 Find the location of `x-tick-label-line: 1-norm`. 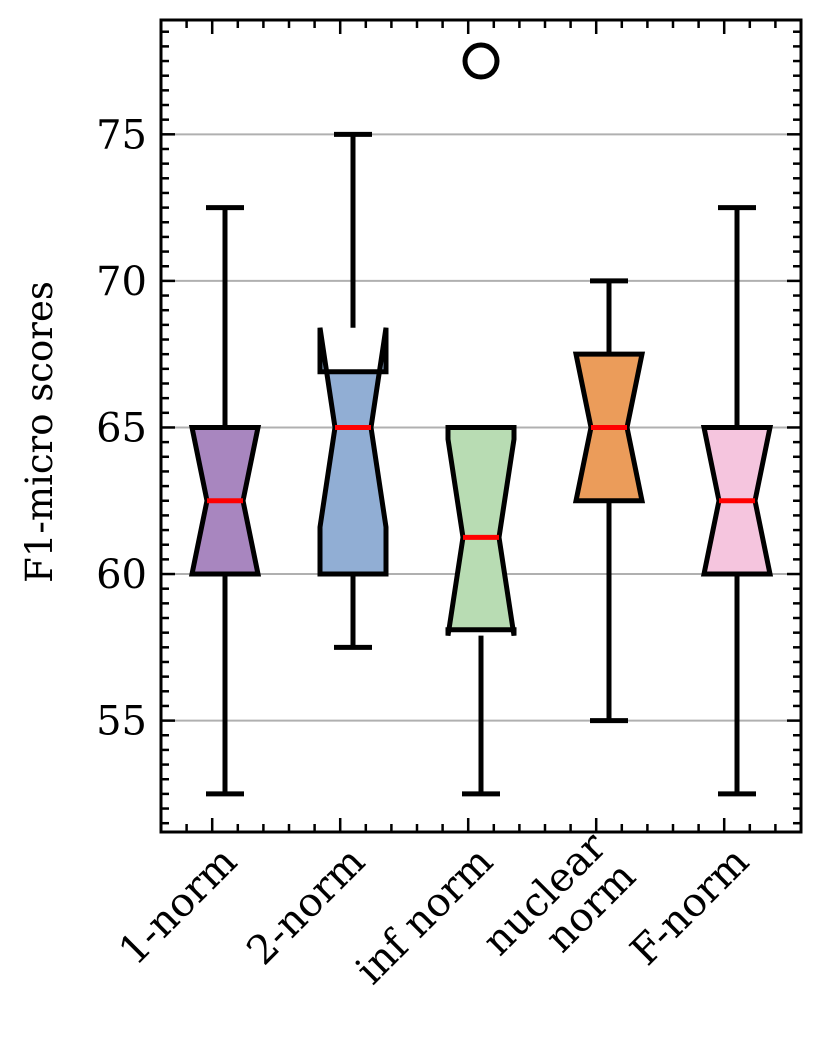

x-tick-label-line: 1-norm is located at coordinates (178, 906).